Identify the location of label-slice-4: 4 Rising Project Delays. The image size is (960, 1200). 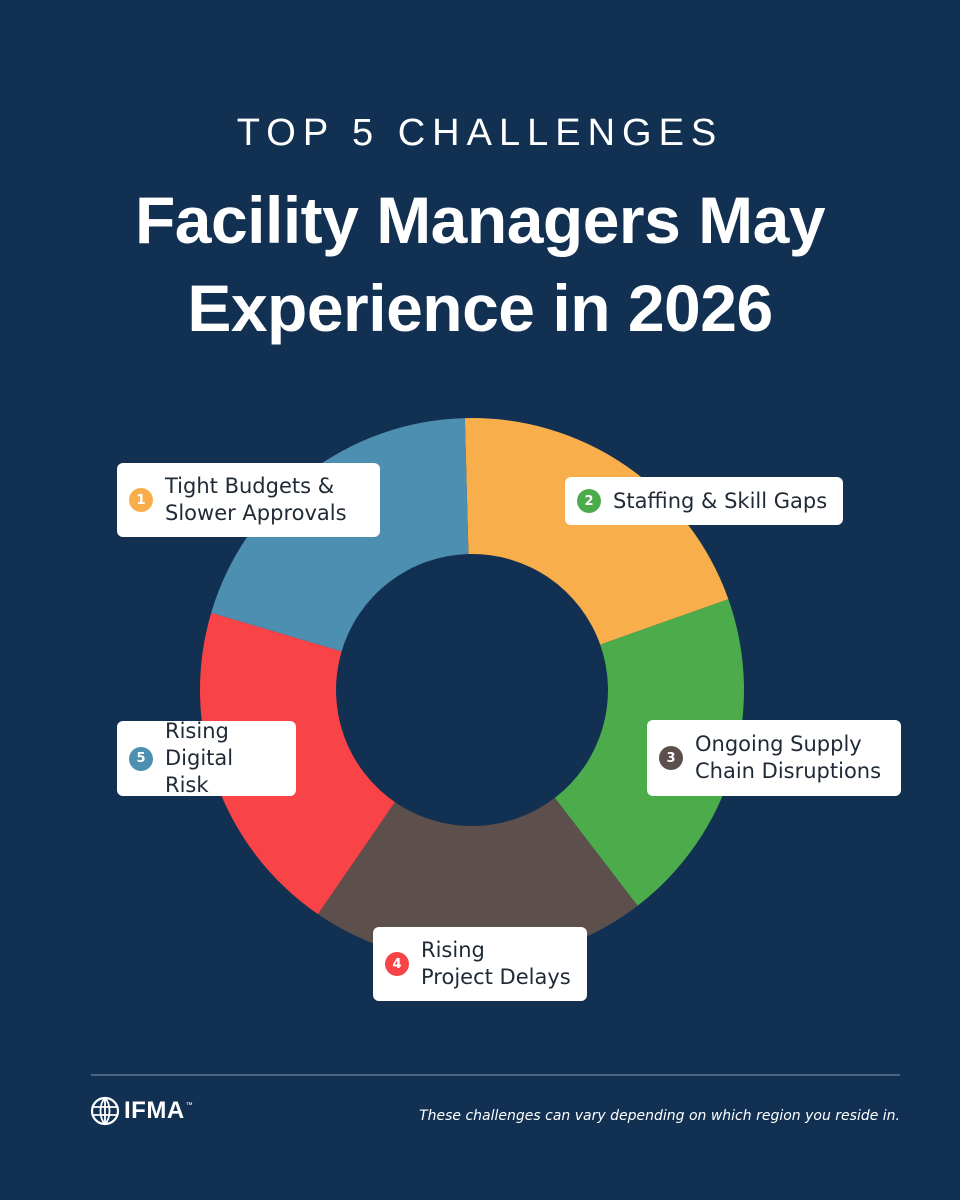
(480, 964).